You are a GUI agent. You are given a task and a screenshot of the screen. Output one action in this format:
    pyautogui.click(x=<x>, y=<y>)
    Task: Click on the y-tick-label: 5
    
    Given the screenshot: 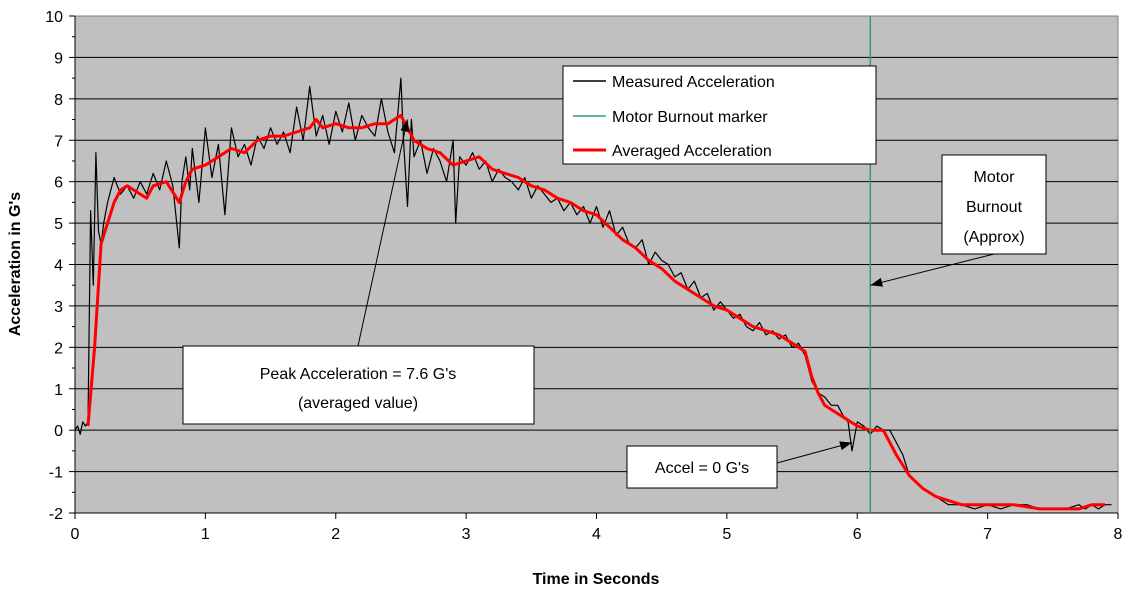 What is the action you would take?
    pyautogui.click(x=58, y=224)
    